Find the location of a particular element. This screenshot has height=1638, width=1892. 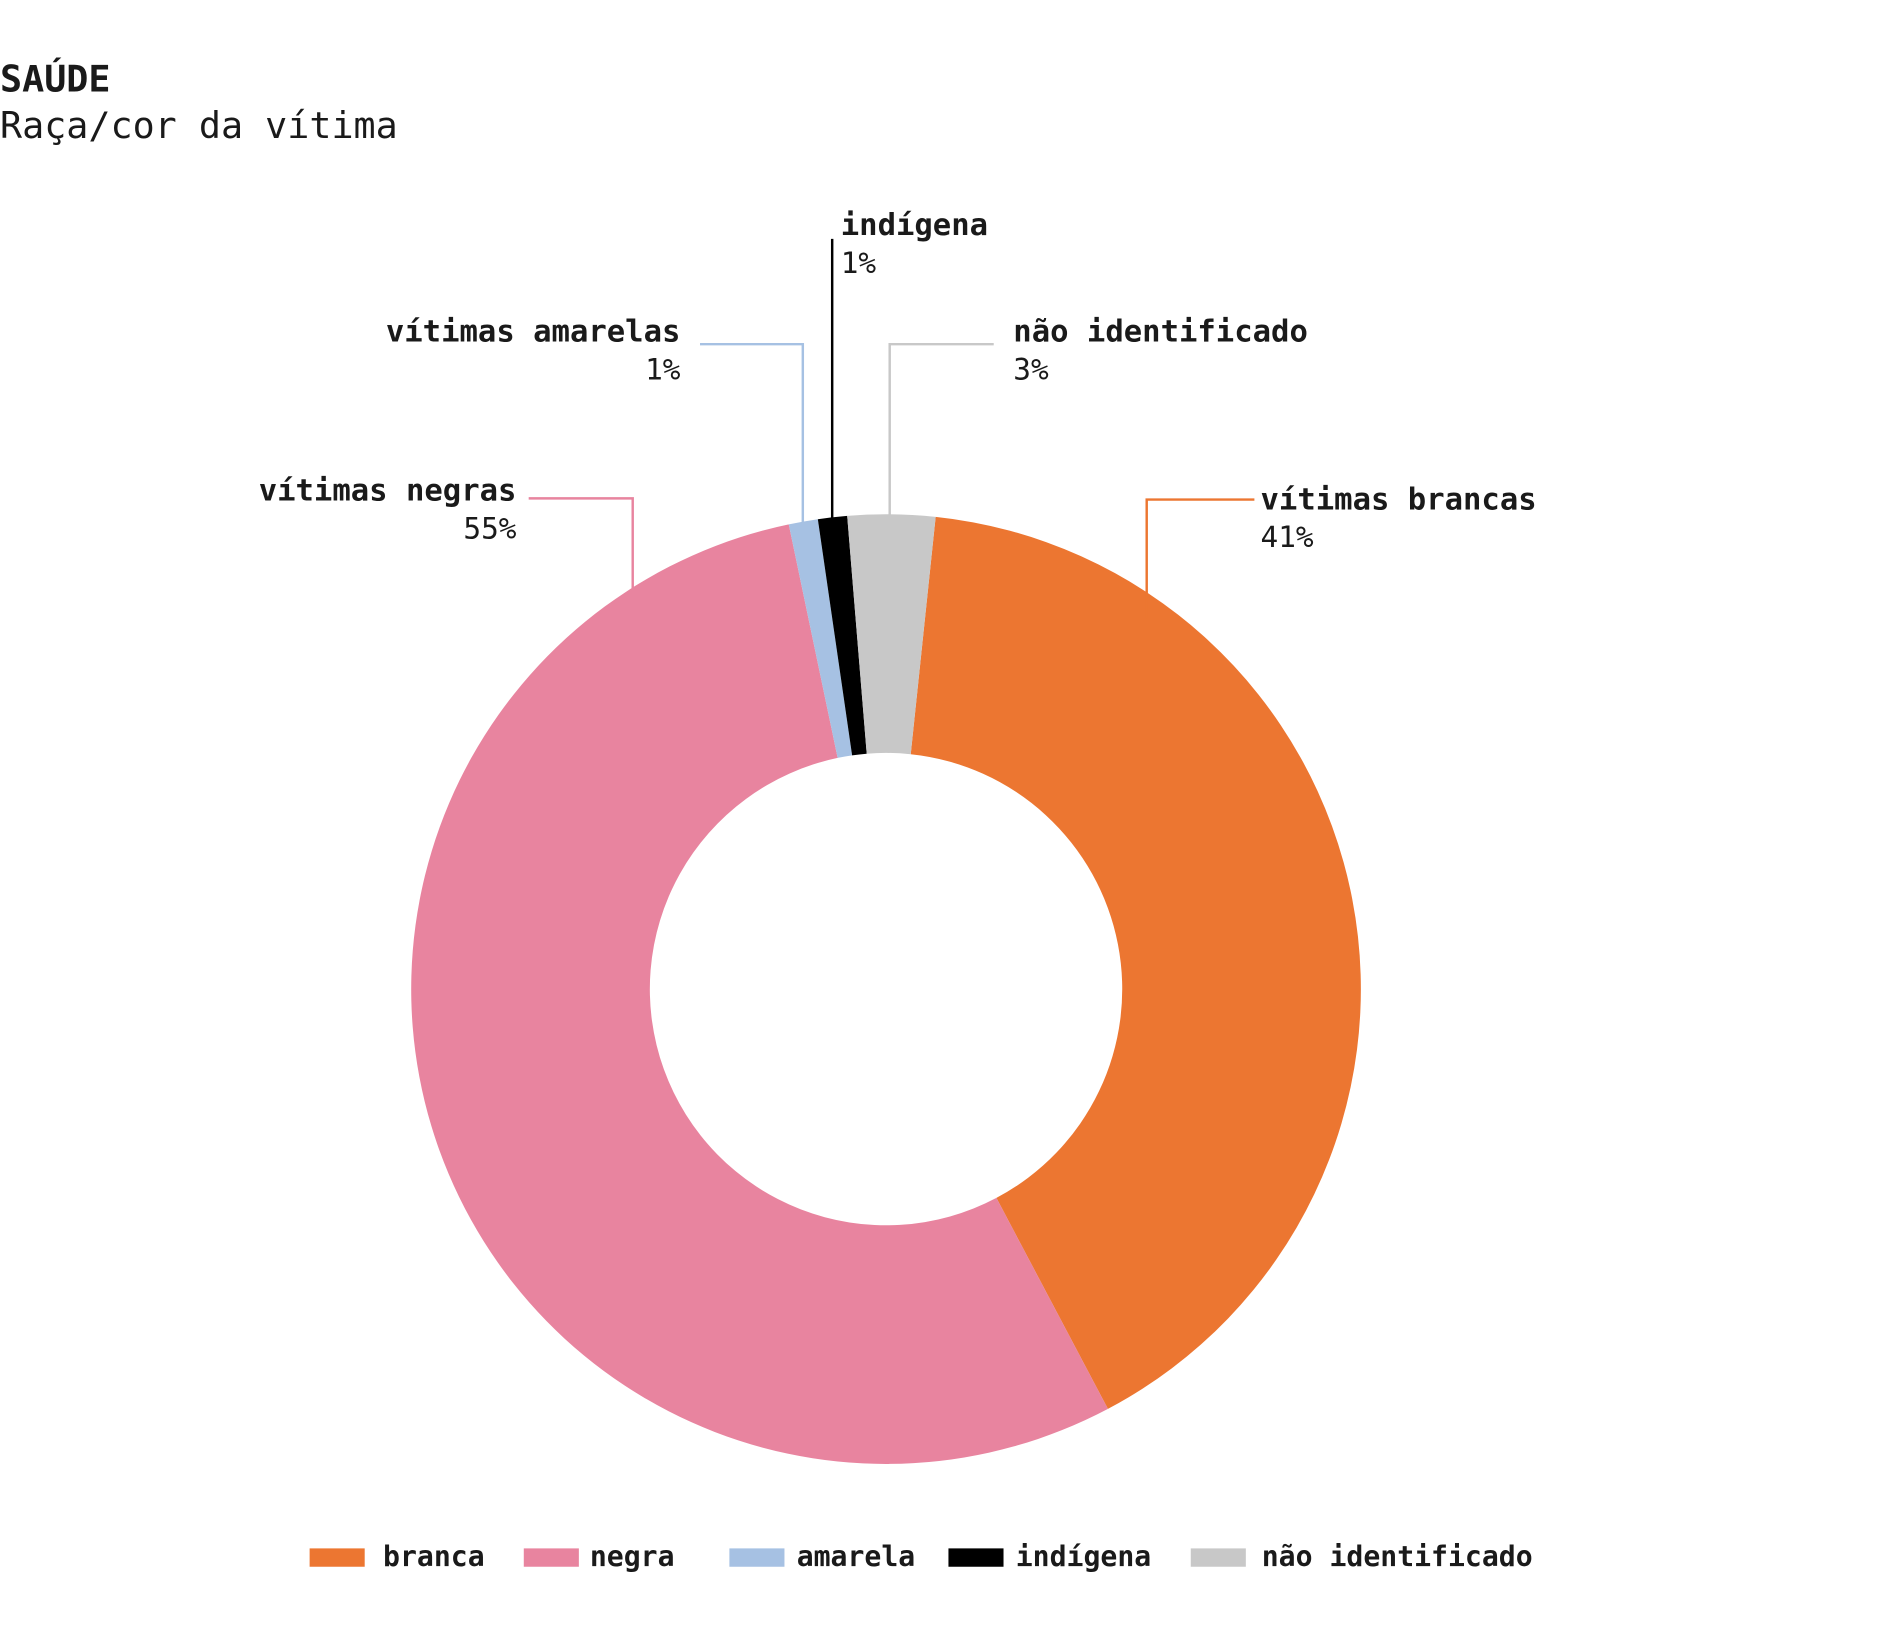

legend-label: amarela is located at coordinates (856, 1556).